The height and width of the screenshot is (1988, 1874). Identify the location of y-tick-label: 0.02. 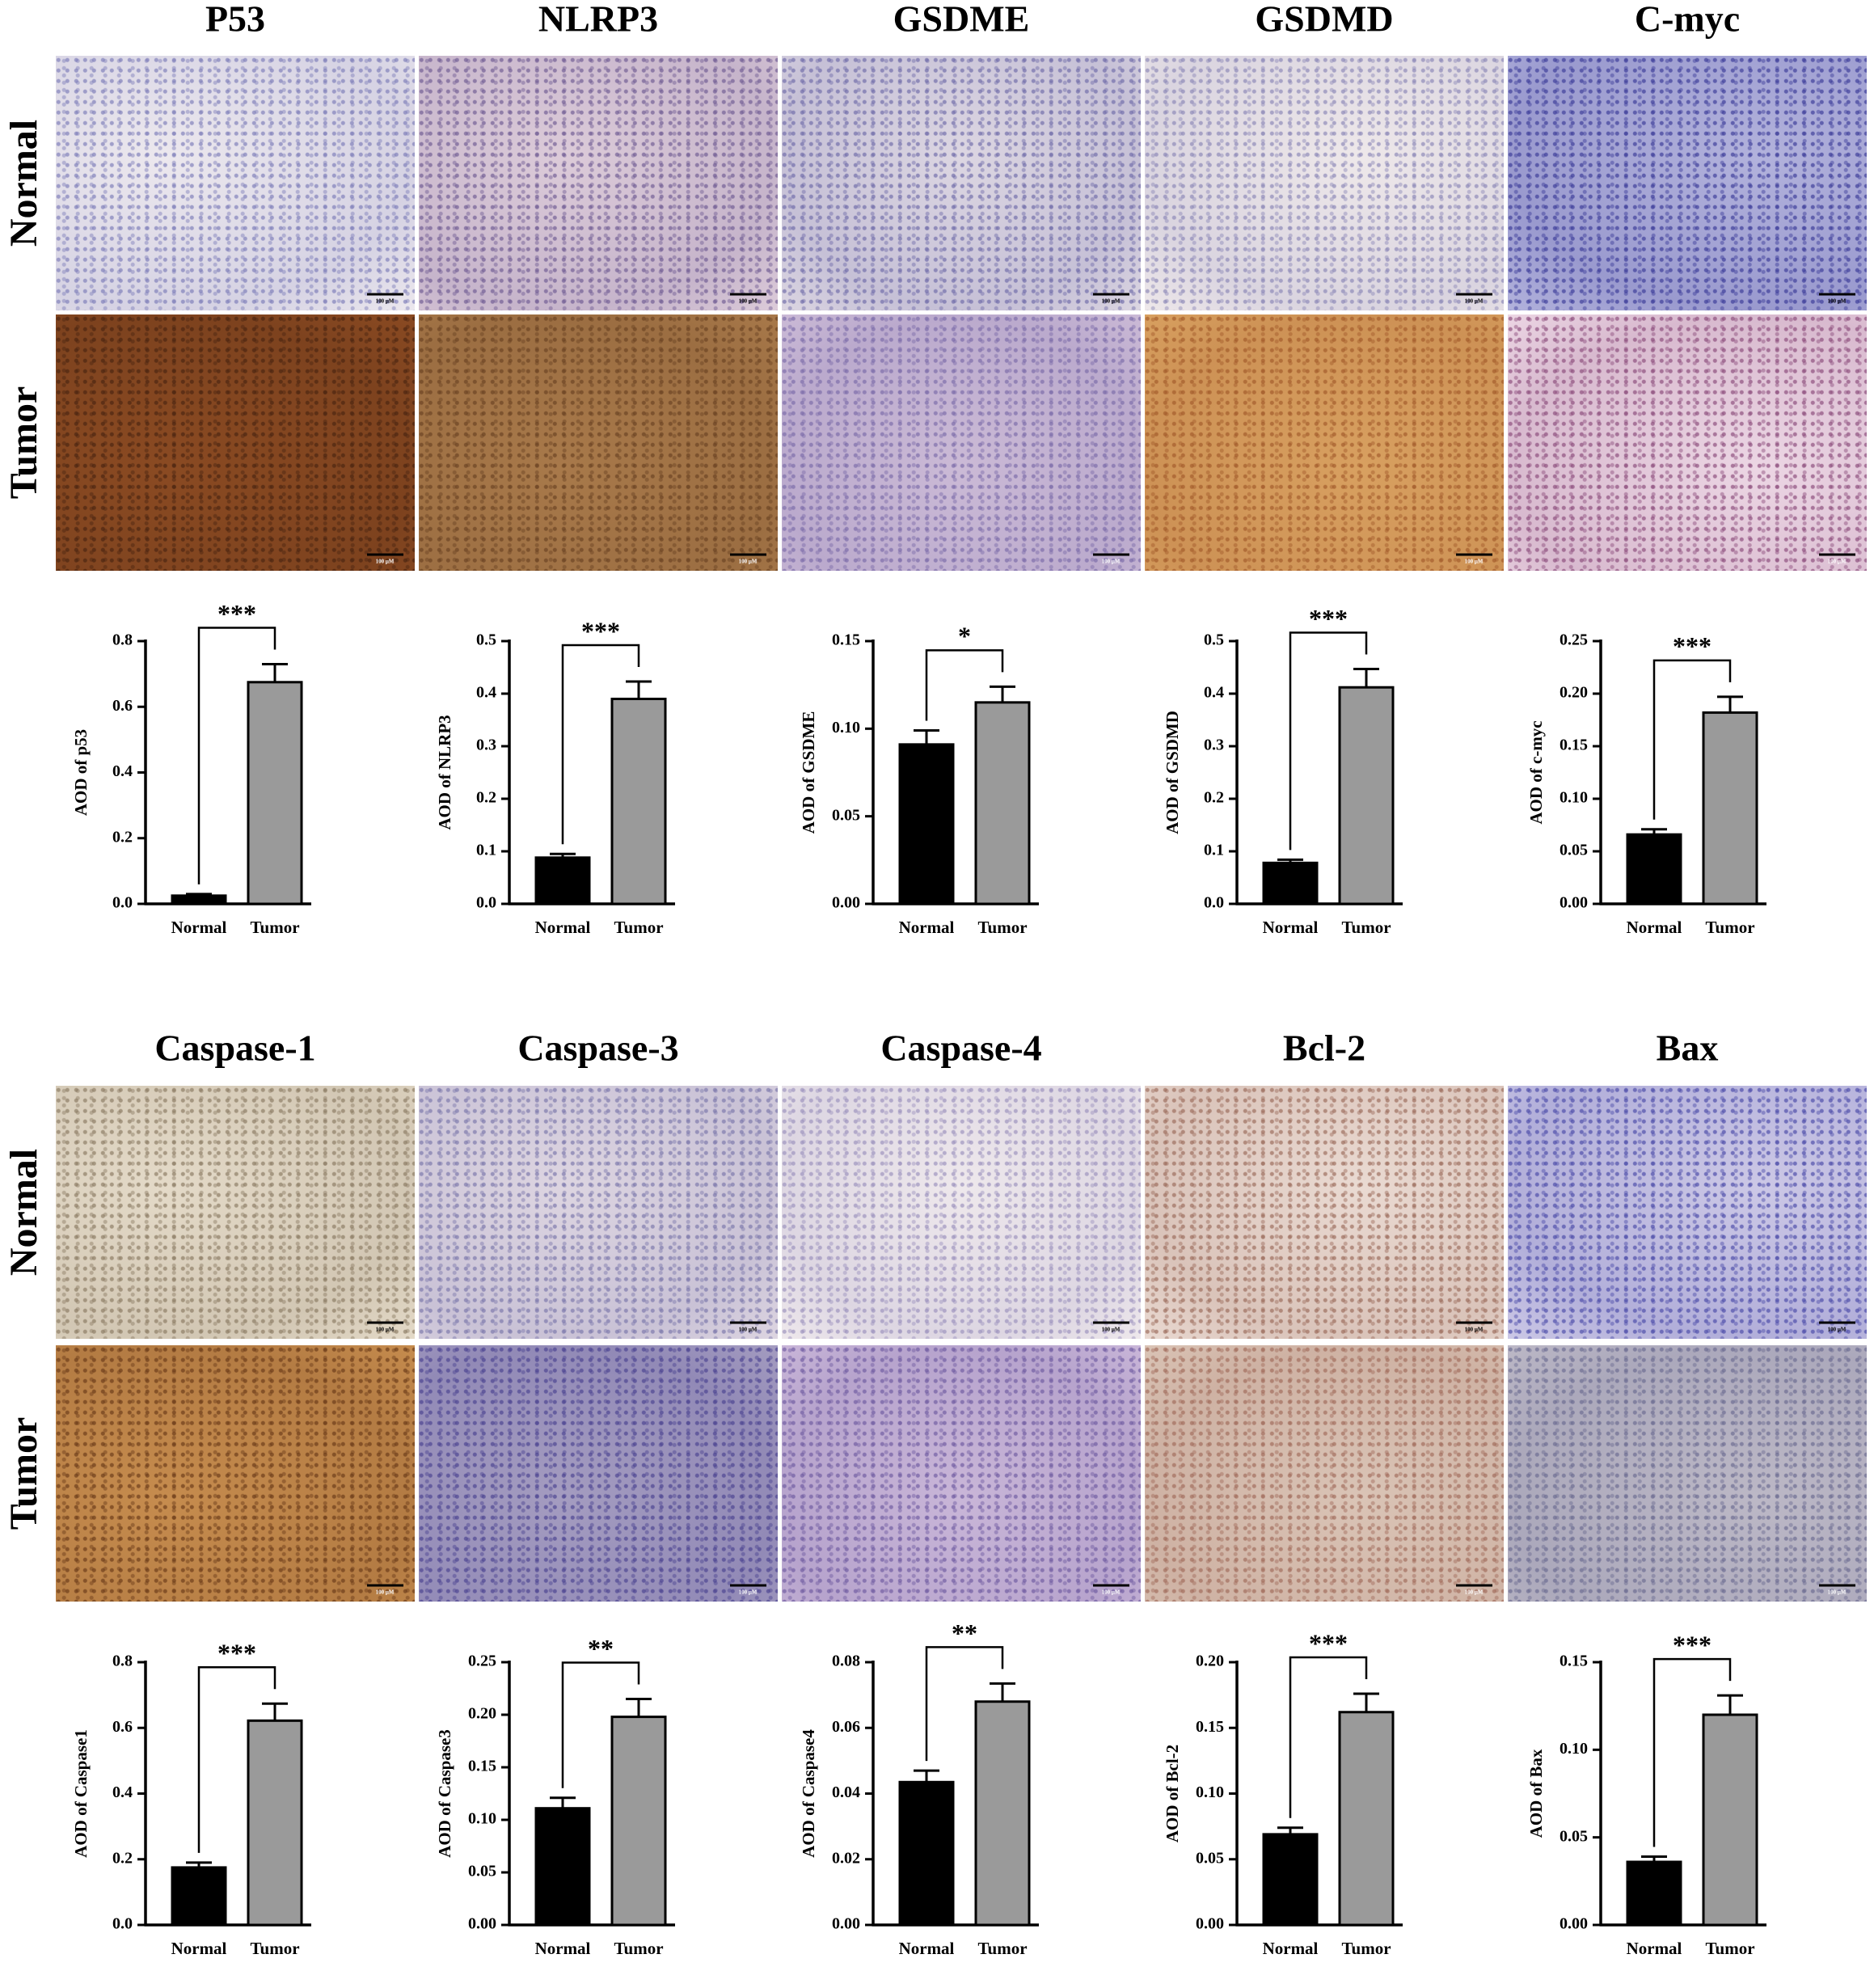
(846, 1858).